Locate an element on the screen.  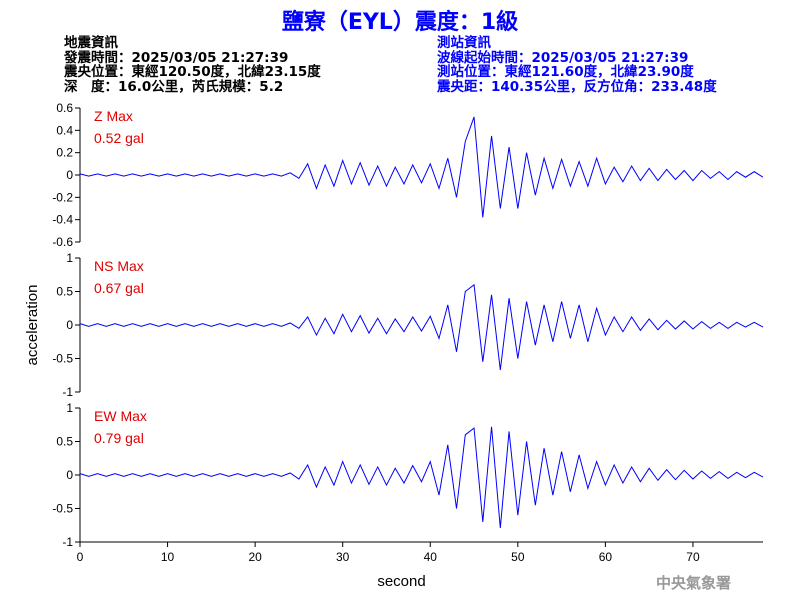
x-tick-label: 10 is located at coordinates (168, 557).